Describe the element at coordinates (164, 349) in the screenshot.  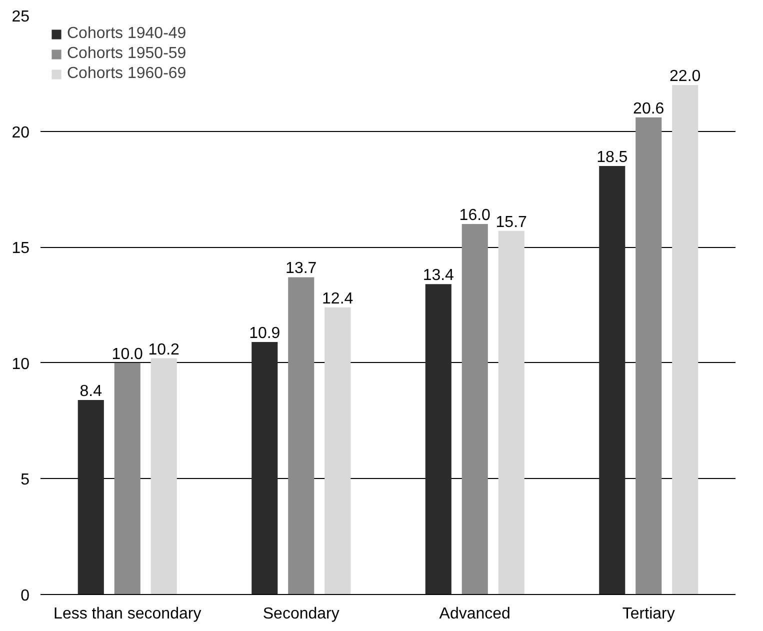
I see `data-label: 10.2` at that location.